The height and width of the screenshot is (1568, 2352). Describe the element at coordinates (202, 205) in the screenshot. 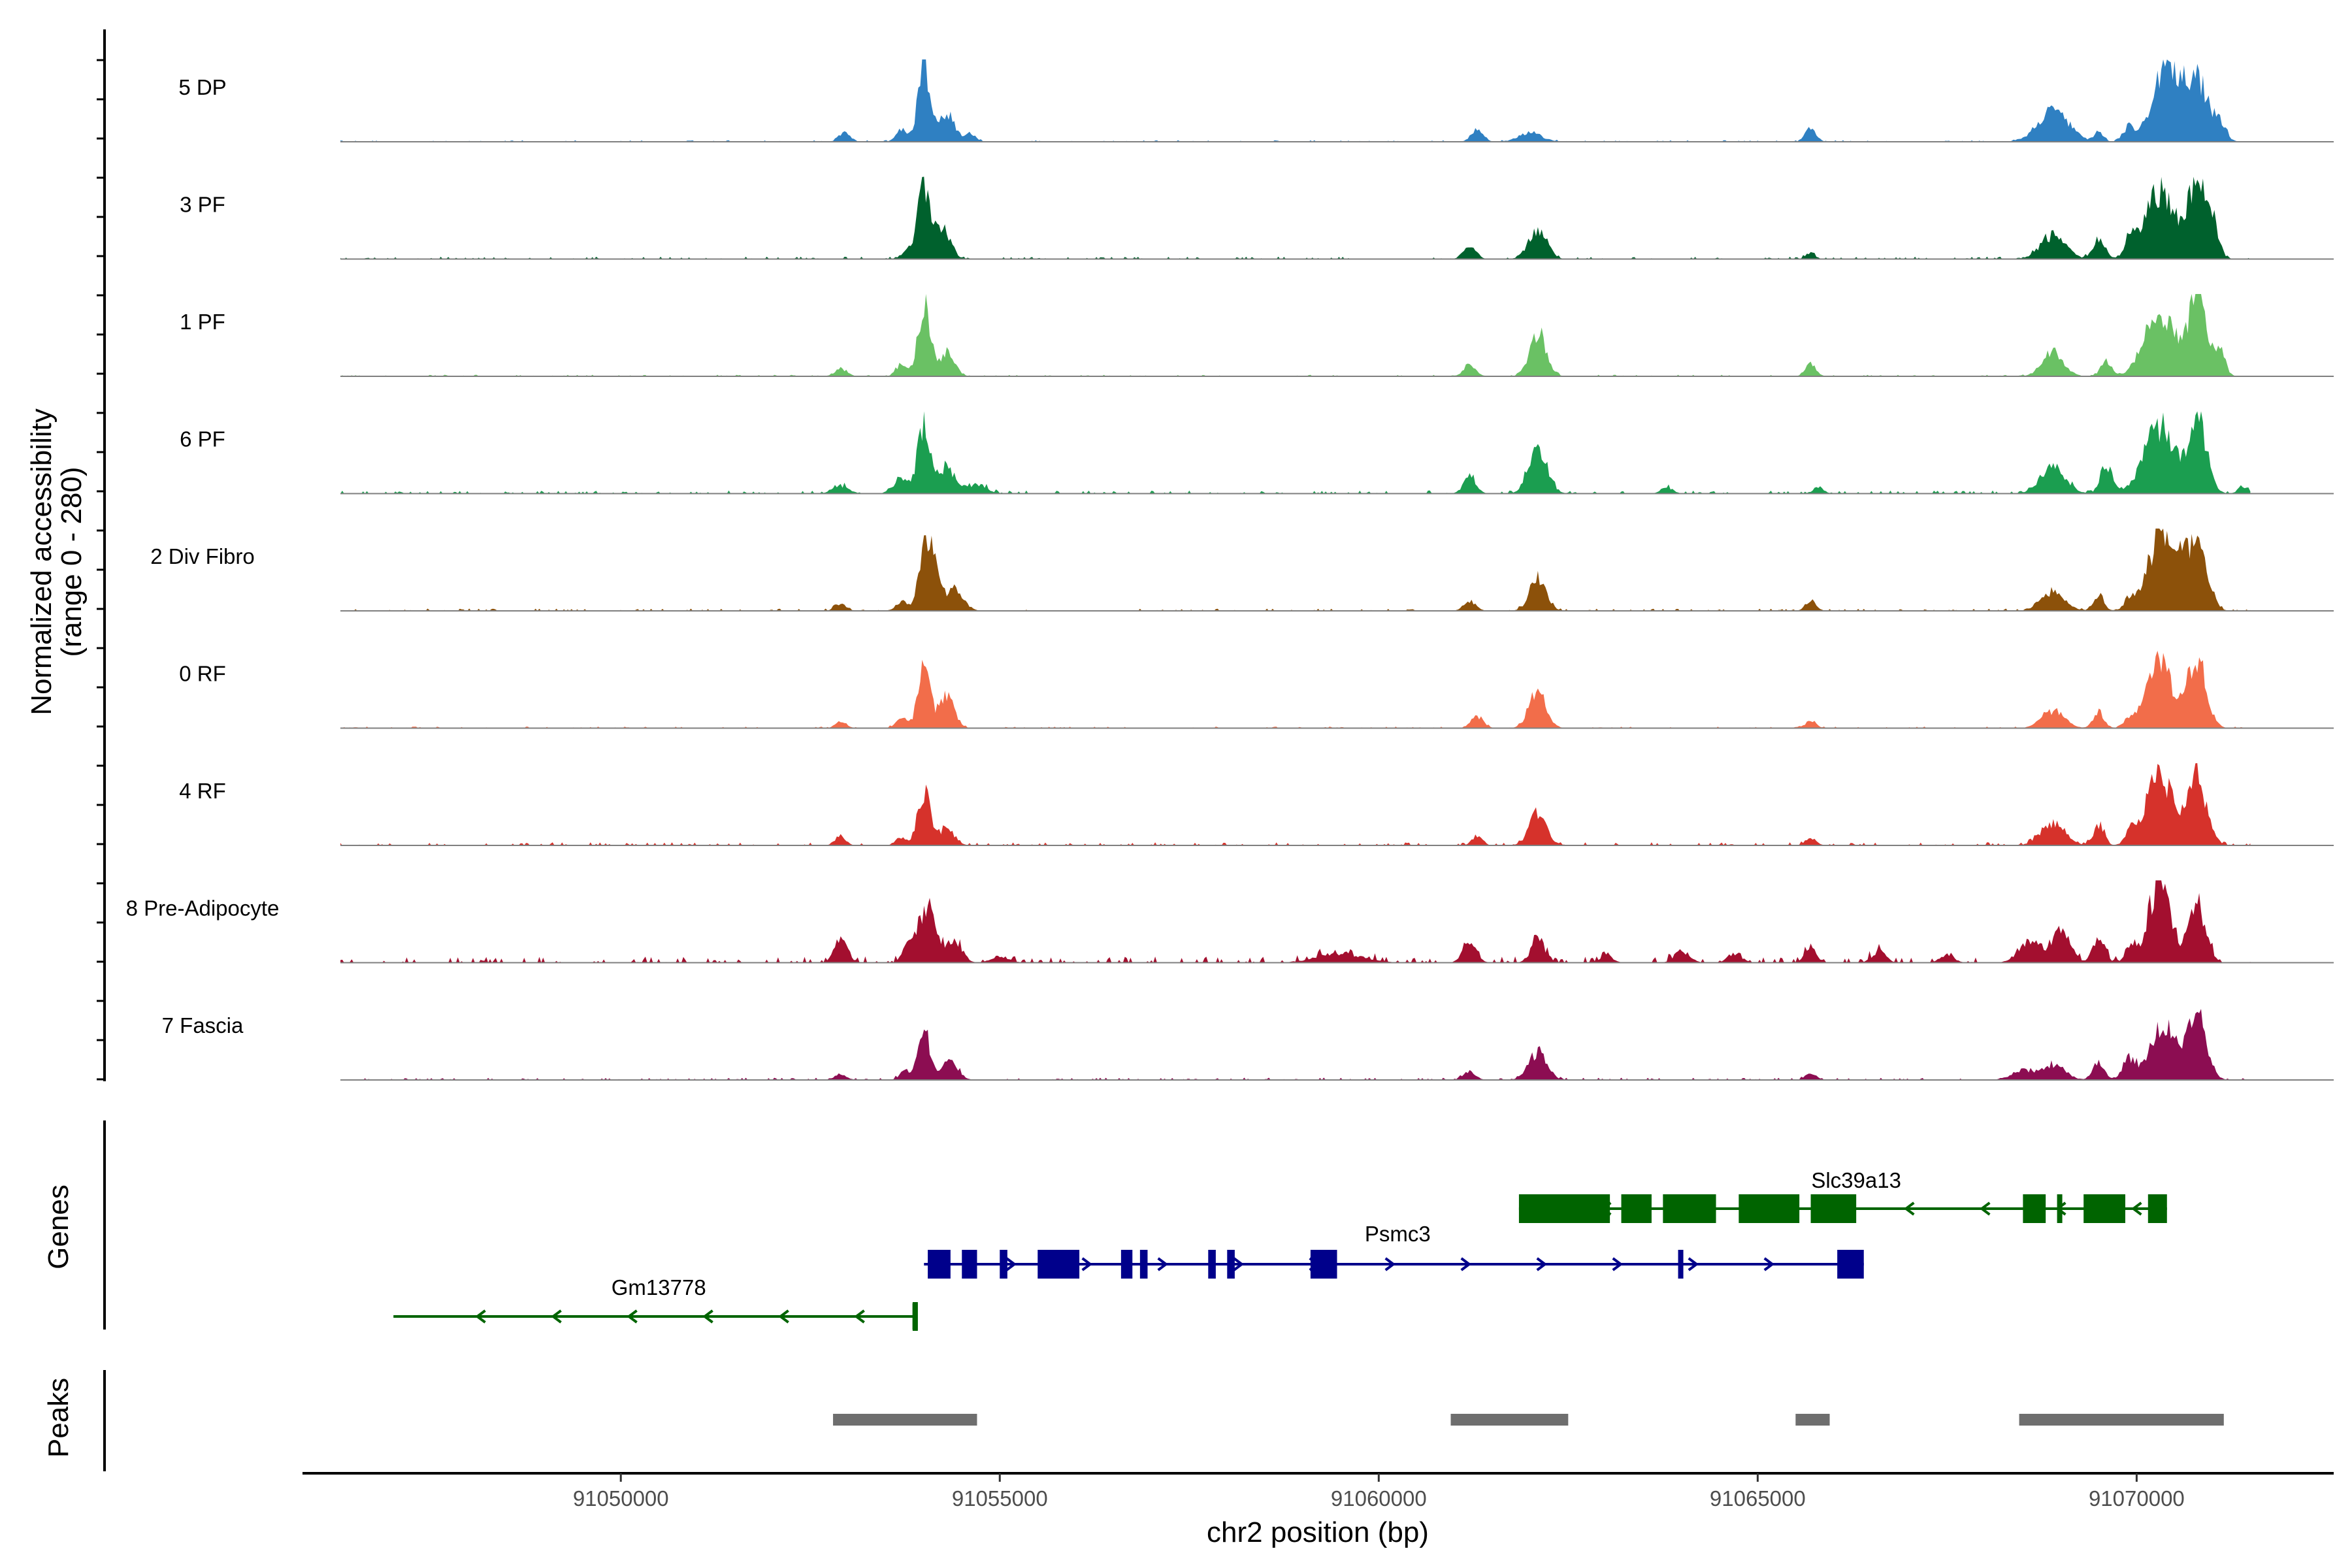

I see `track-label: 3 PF` at that location.